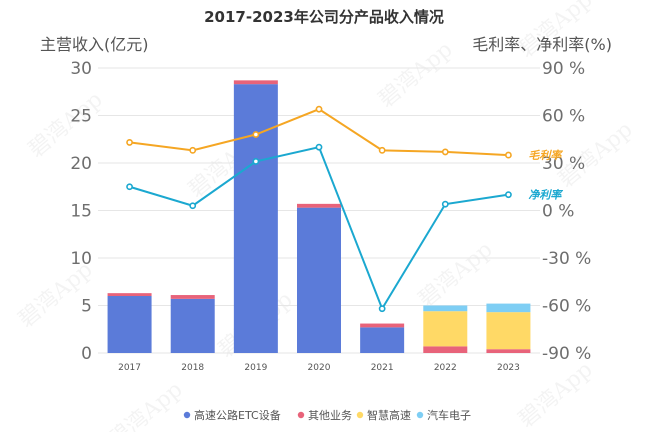 Image resolution: width=648 pixels, height=432 pixels. I want to click on y2-axis-ticks: -90 % -60 % -30 % 0 % 30 % 60 % 90 %, so click(566, 211).